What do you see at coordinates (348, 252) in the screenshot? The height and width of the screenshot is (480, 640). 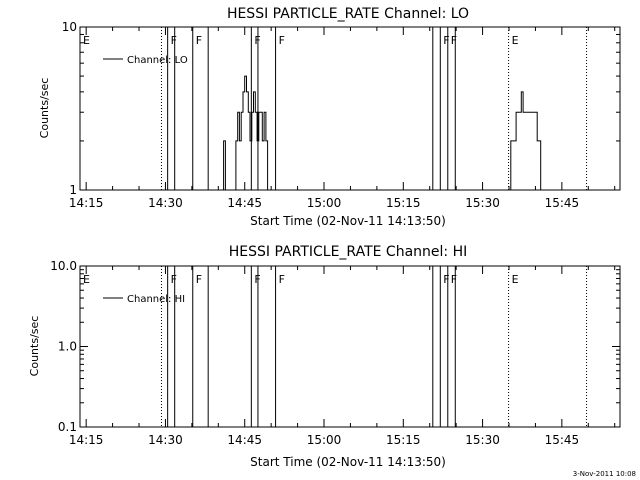 I see `chart-title: HESSI PARTICLE_RATE Channel: HI` at bounding box center [348, 252].